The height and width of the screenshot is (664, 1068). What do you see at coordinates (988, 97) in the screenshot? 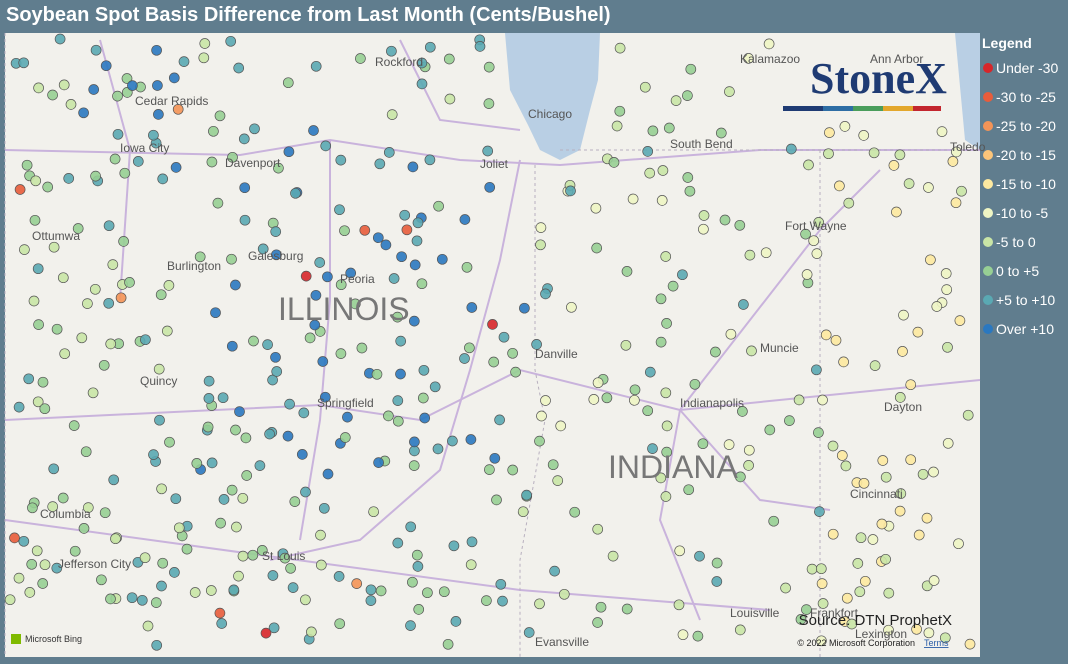
I see `legend-swatch` at bounding box center [988, 97].